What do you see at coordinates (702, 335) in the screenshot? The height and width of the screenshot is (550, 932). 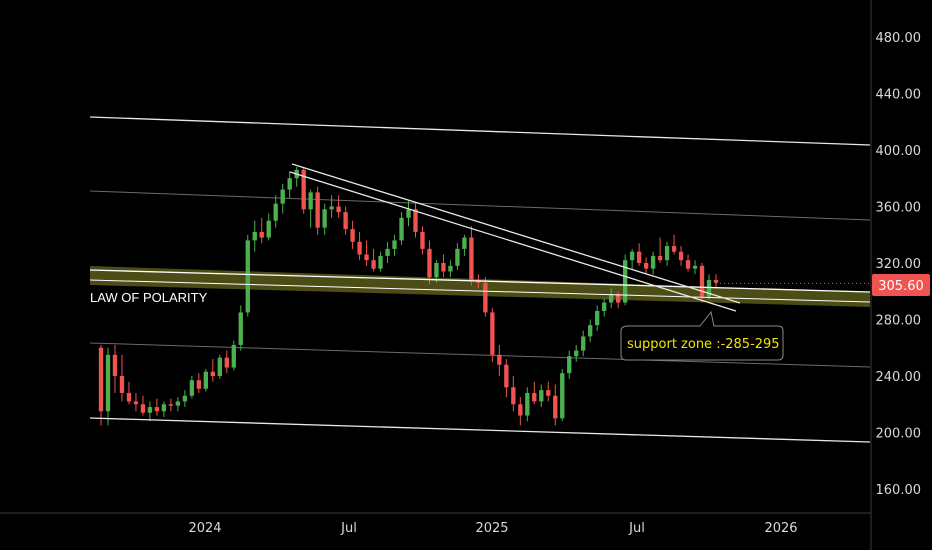 I see `support-zone-callout: support zone :-285-295` at bounding box center [702, 335].